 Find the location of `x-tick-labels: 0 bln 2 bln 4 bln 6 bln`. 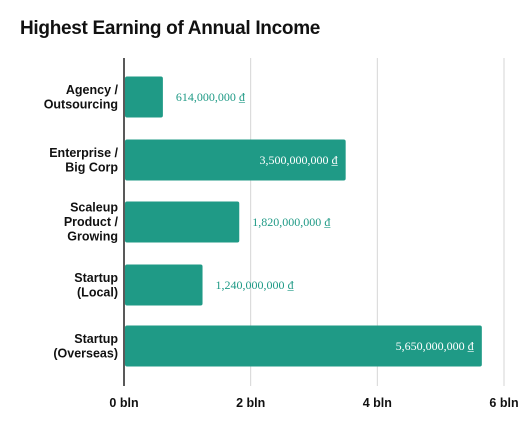

x-tick-labels: 0 bln 2 bln 4 bln 6 bln is located at coordinates (313, 403).